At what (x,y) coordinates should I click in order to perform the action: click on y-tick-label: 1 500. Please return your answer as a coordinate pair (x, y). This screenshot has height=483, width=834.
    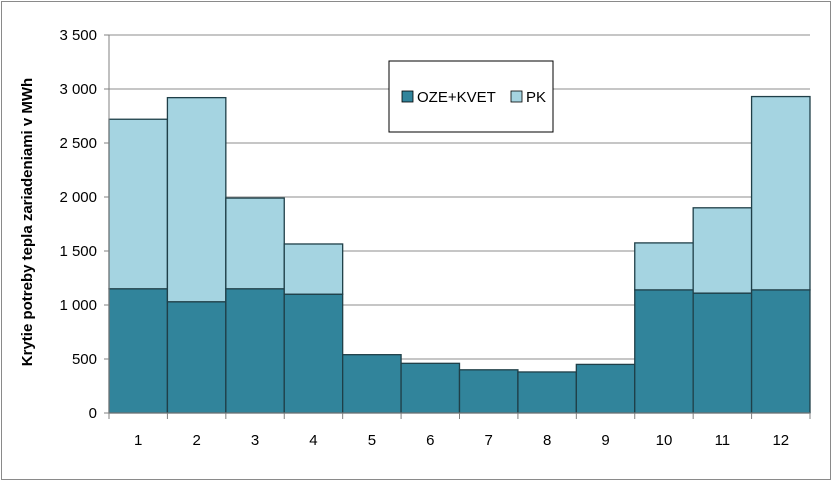
    Looking at the image, I should click on (78, 251).